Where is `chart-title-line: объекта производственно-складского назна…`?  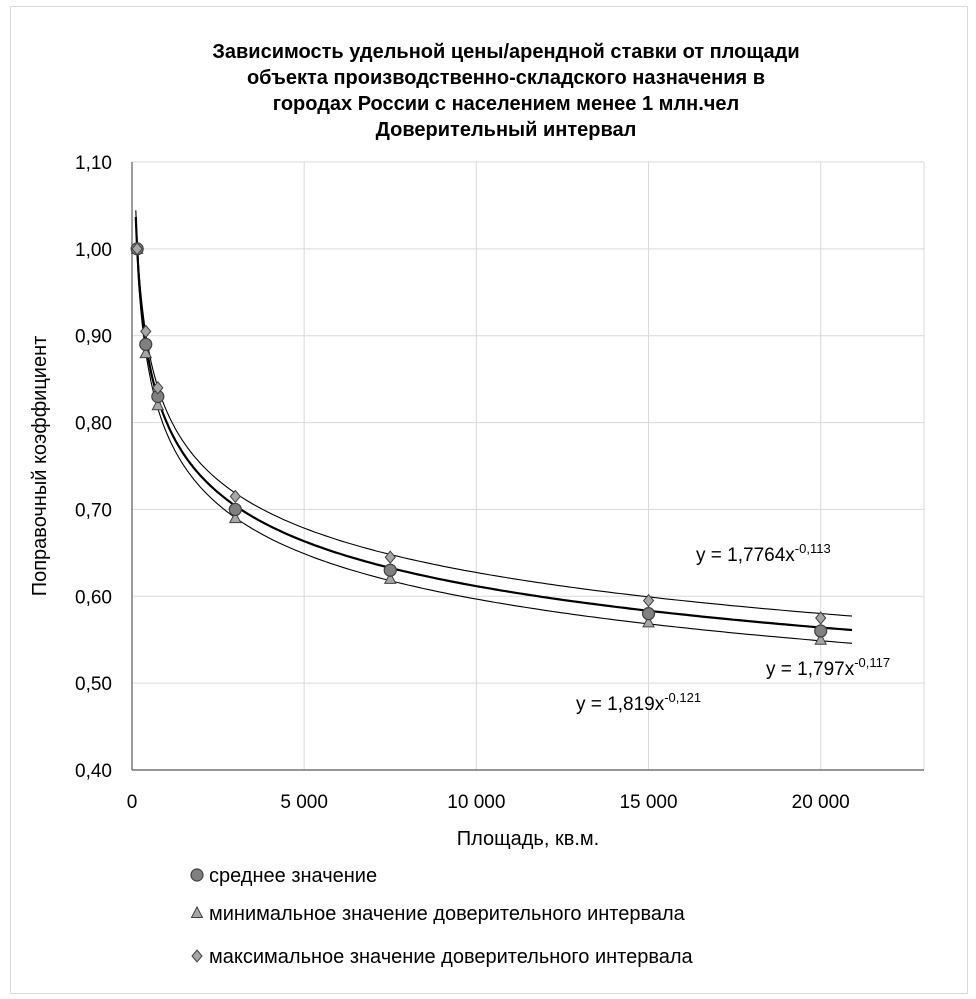
chart-title-line: объекта производственно-складского назна… is located at coordinates (506, 78).